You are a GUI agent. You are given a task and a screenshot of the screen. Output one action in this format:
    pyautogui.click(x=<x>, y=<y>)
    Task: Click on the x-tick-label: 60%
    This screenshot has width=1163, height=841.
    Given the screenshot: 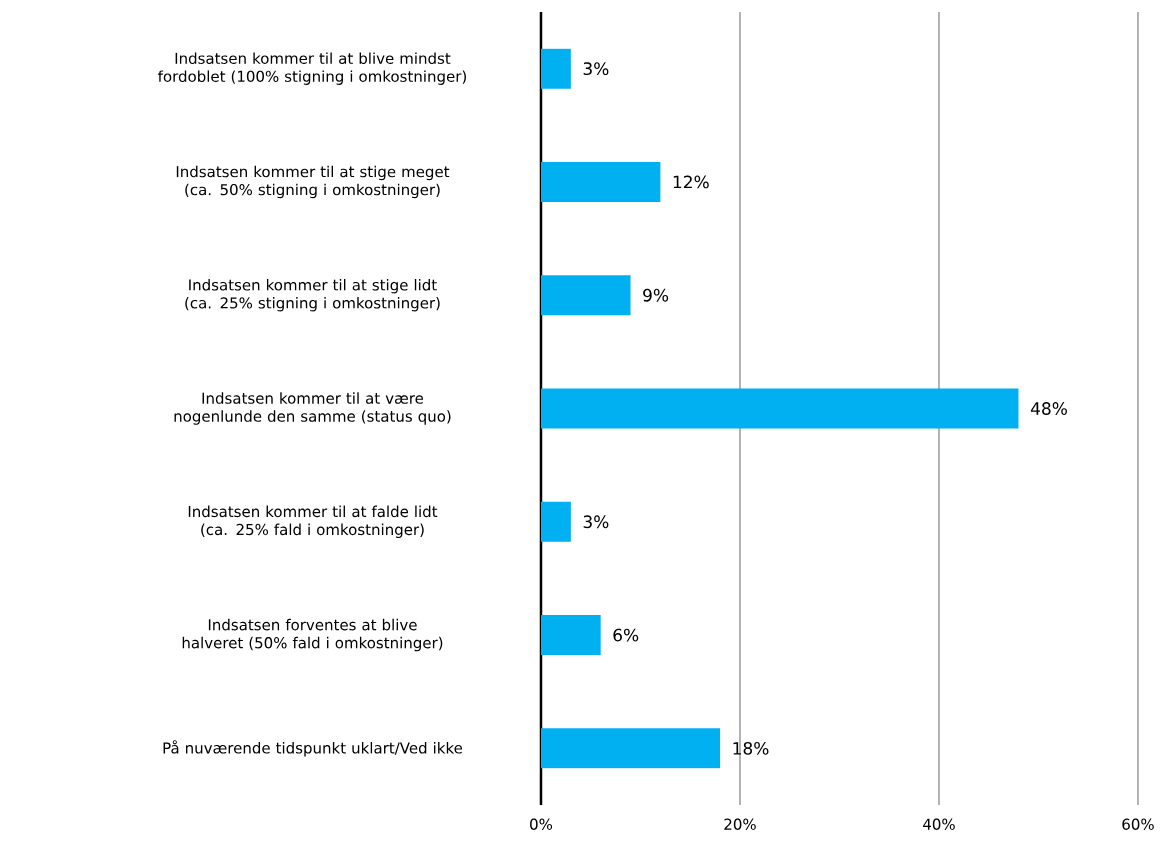 What is the action you would take?
    pyautogui.click(x=1138, y=824)
    